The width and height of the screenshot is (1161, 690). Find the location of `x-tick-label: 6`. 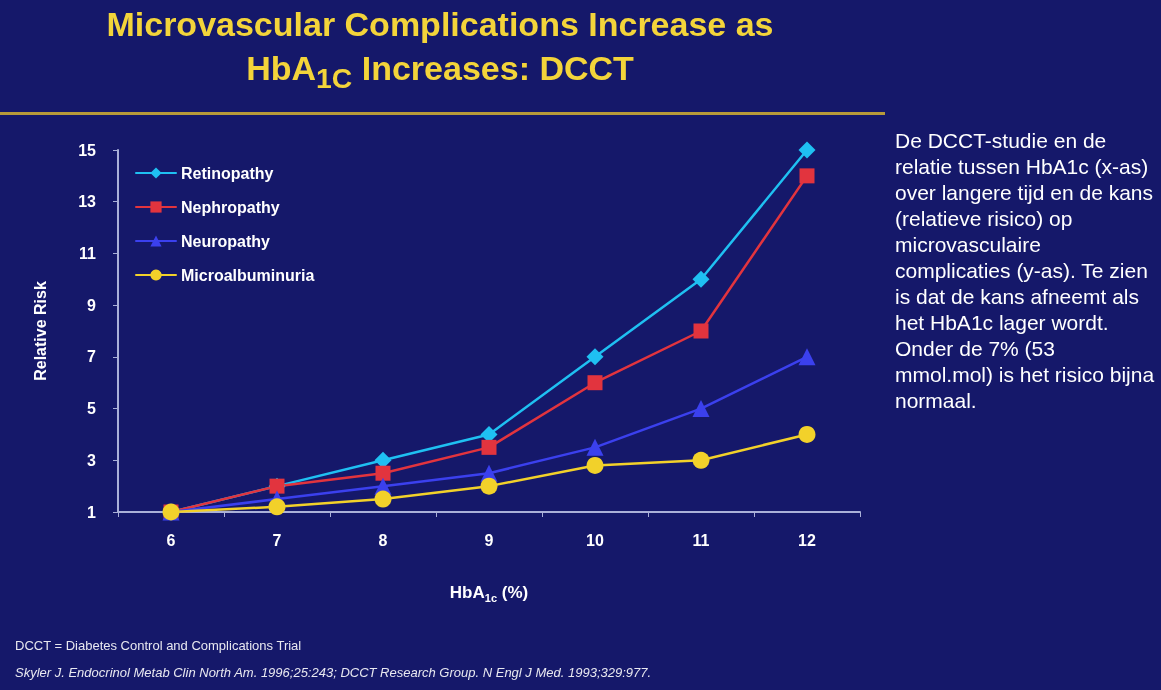

x-tick-label: 6 is located at coordinates (171, 540).